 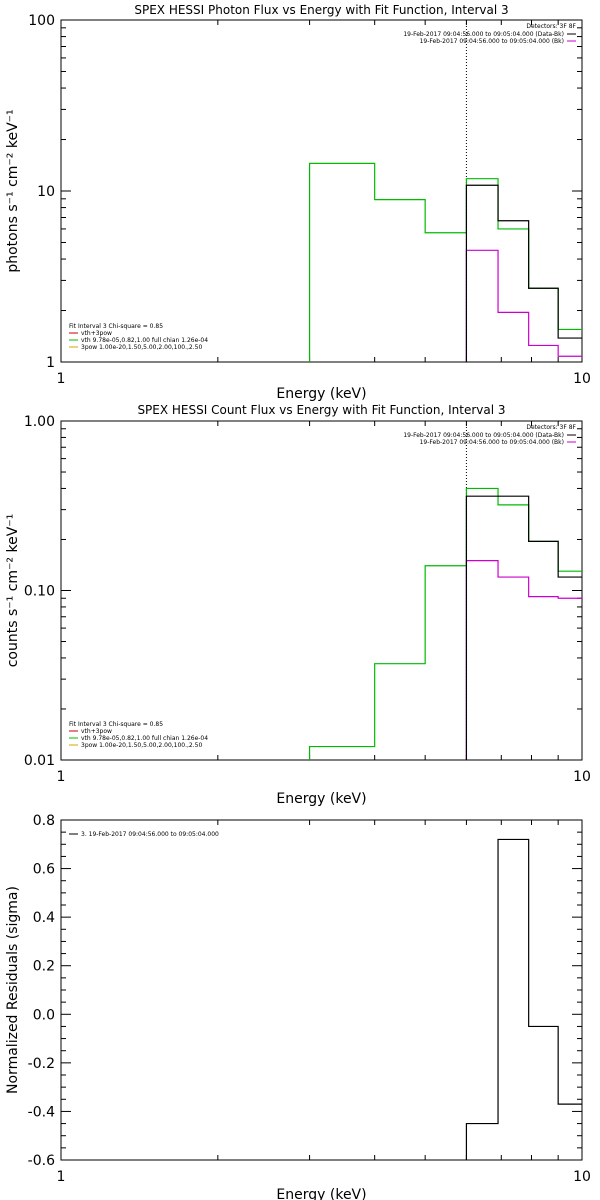 I want to click on y-tick-label: -0.6, so click(x=41, y=1161).